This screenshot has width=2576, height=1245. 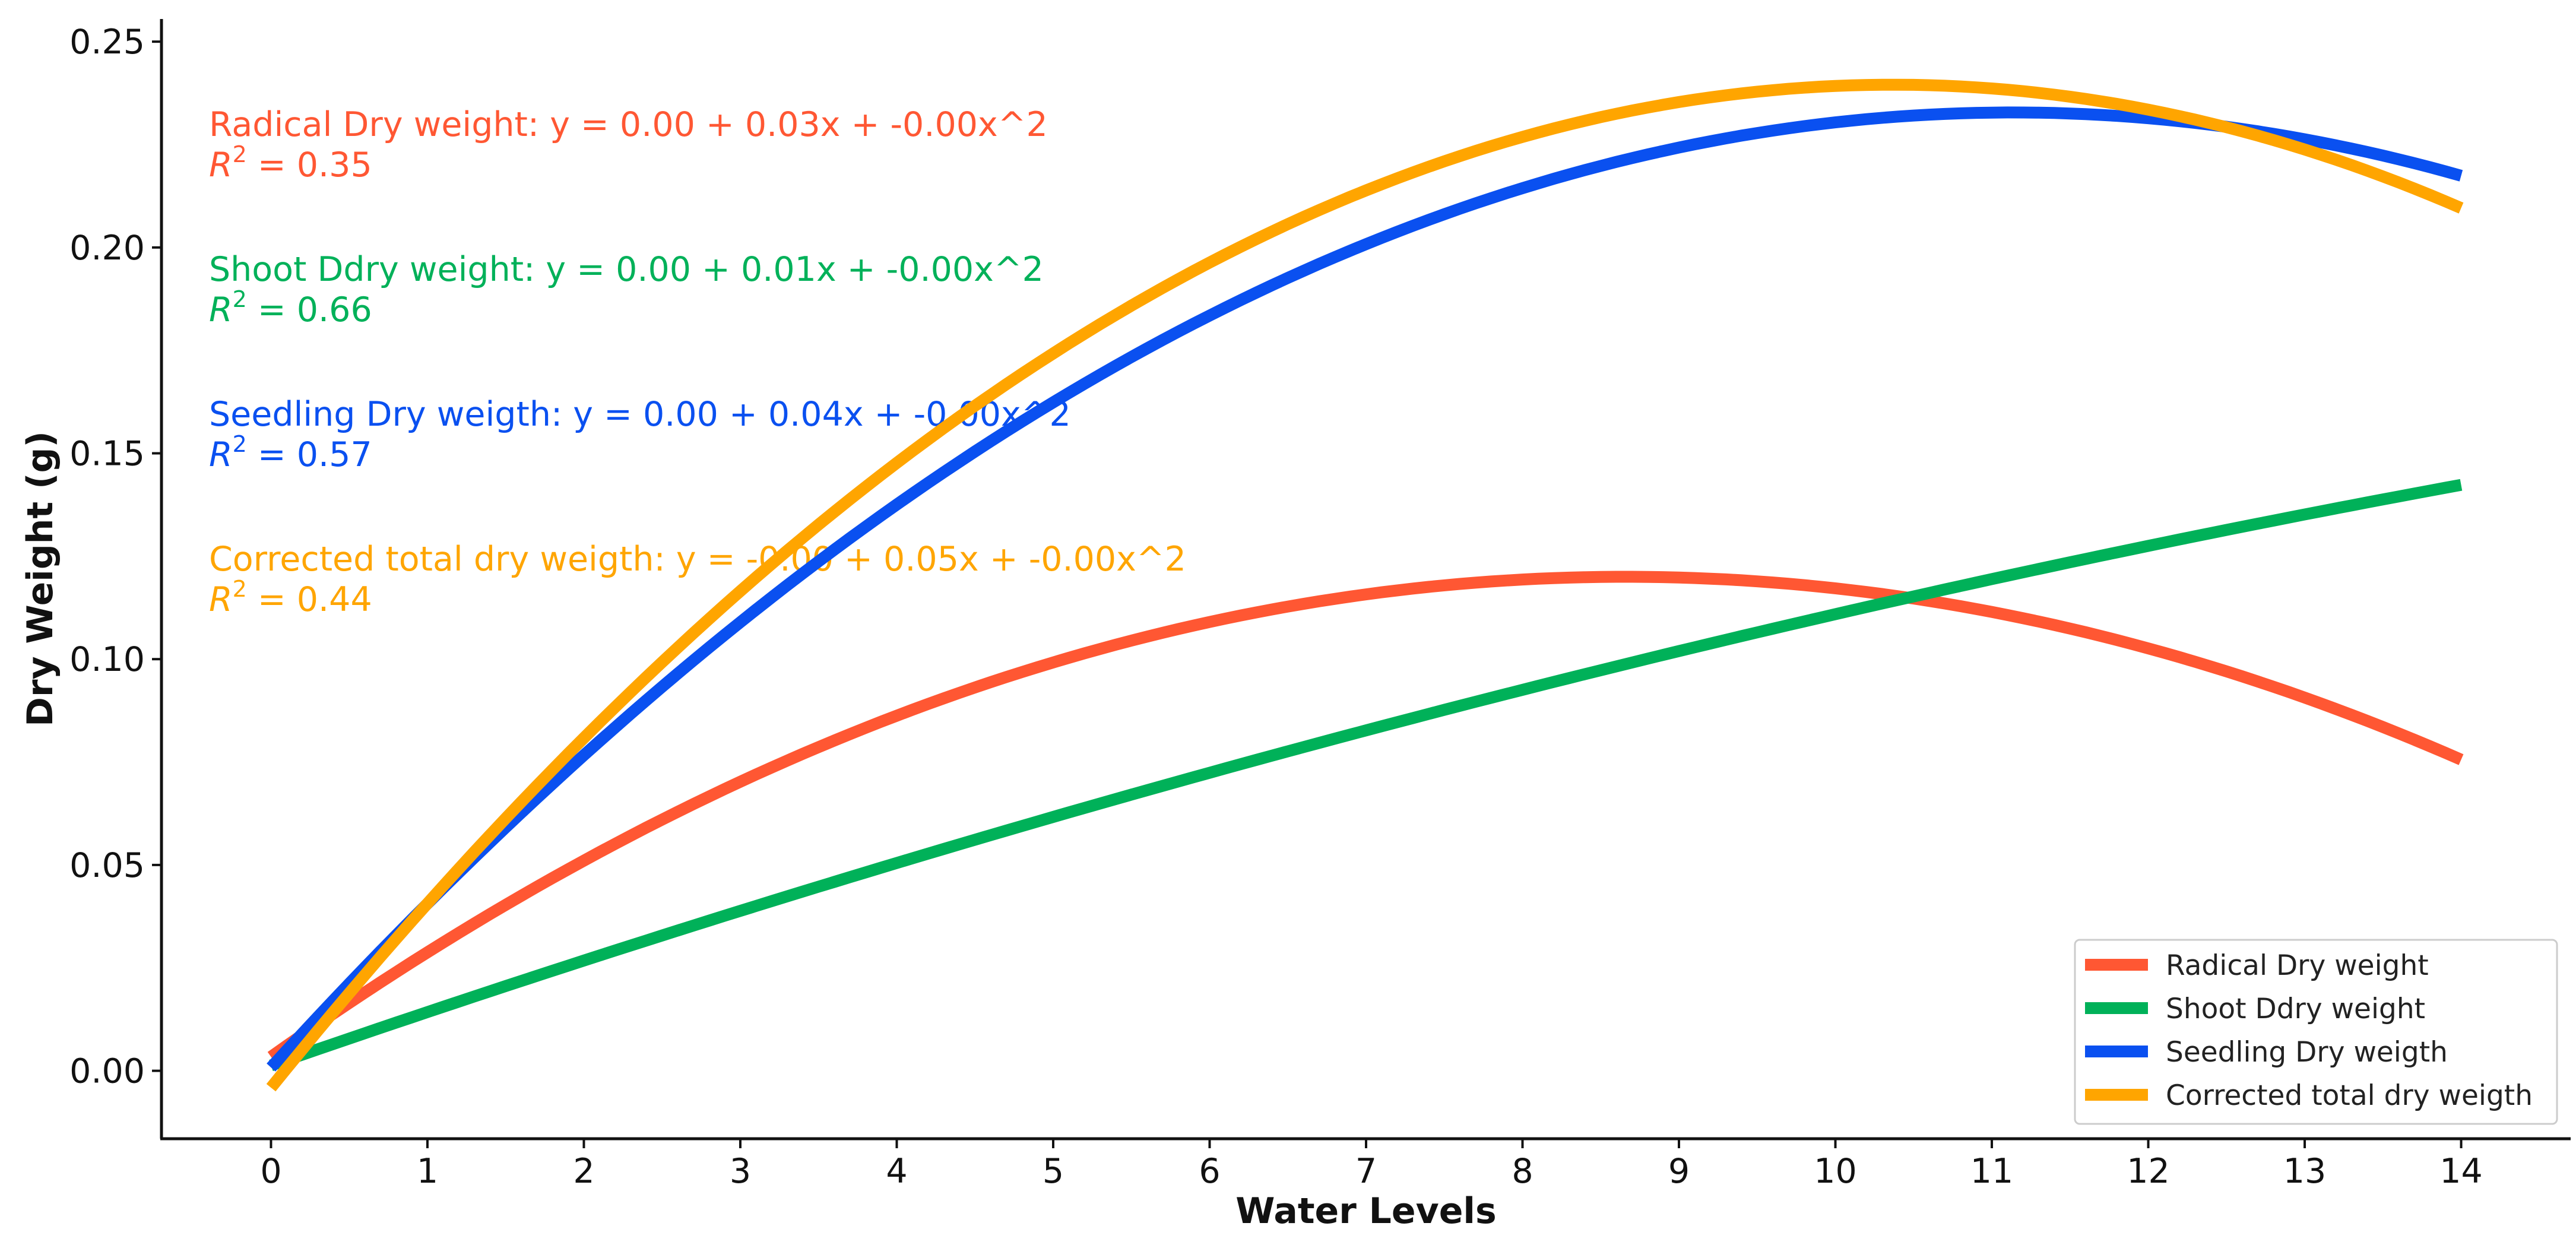 What do you see at coordinates (107, 660) in the screenshot?
I see `y-tick-label: 0.10` at bounding box center [107, 660].